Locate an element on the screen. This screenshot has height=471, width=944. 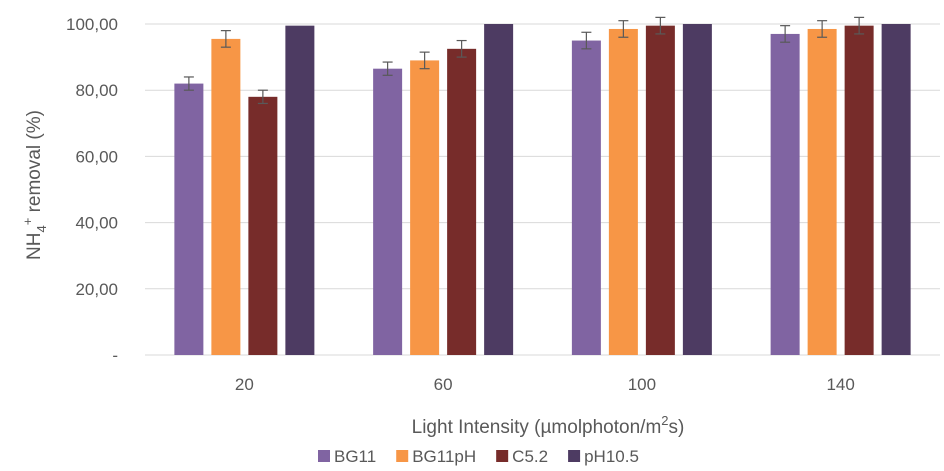
y-tick-label: 20,00 is located at coordinates (96, 289).